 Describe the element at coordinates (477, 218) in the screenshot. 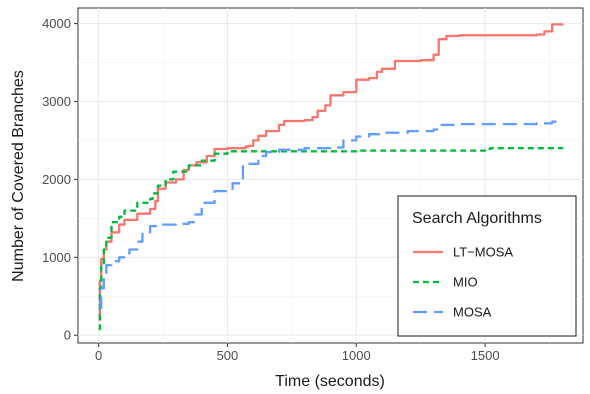

I see `legend-title: Search Algorithms` at that location.